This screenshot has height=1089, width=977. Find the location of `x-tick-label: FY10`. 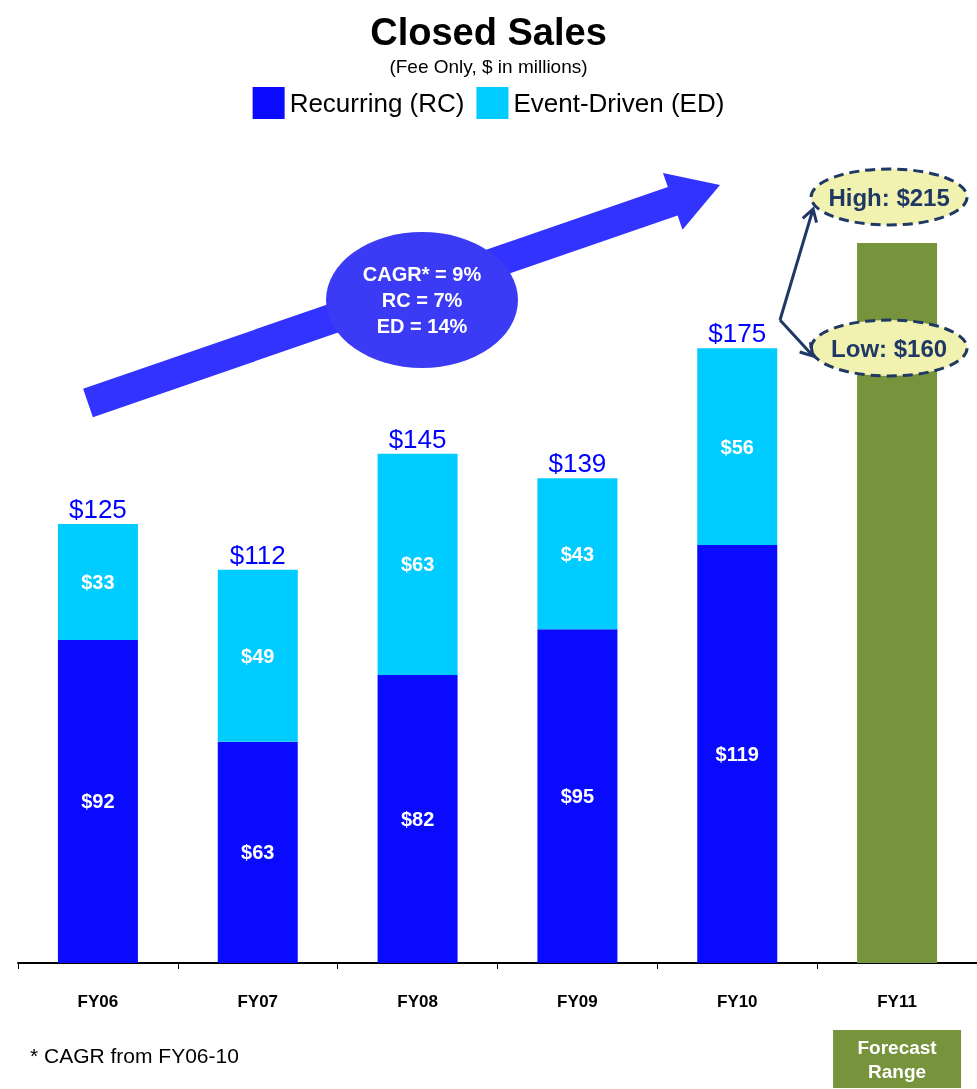

x-tick-label: FY10 is located at coordinates (737, 1001).